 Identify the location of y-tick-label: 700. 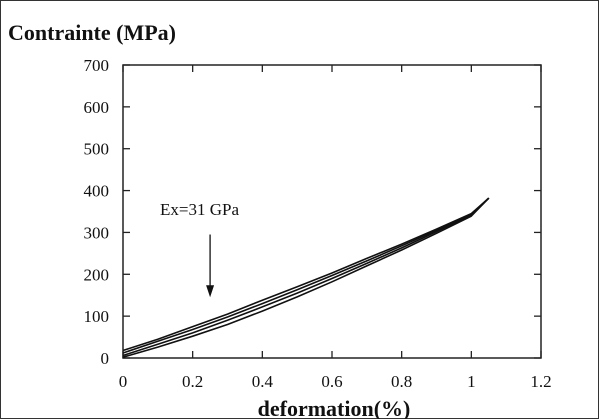
(97, 65).